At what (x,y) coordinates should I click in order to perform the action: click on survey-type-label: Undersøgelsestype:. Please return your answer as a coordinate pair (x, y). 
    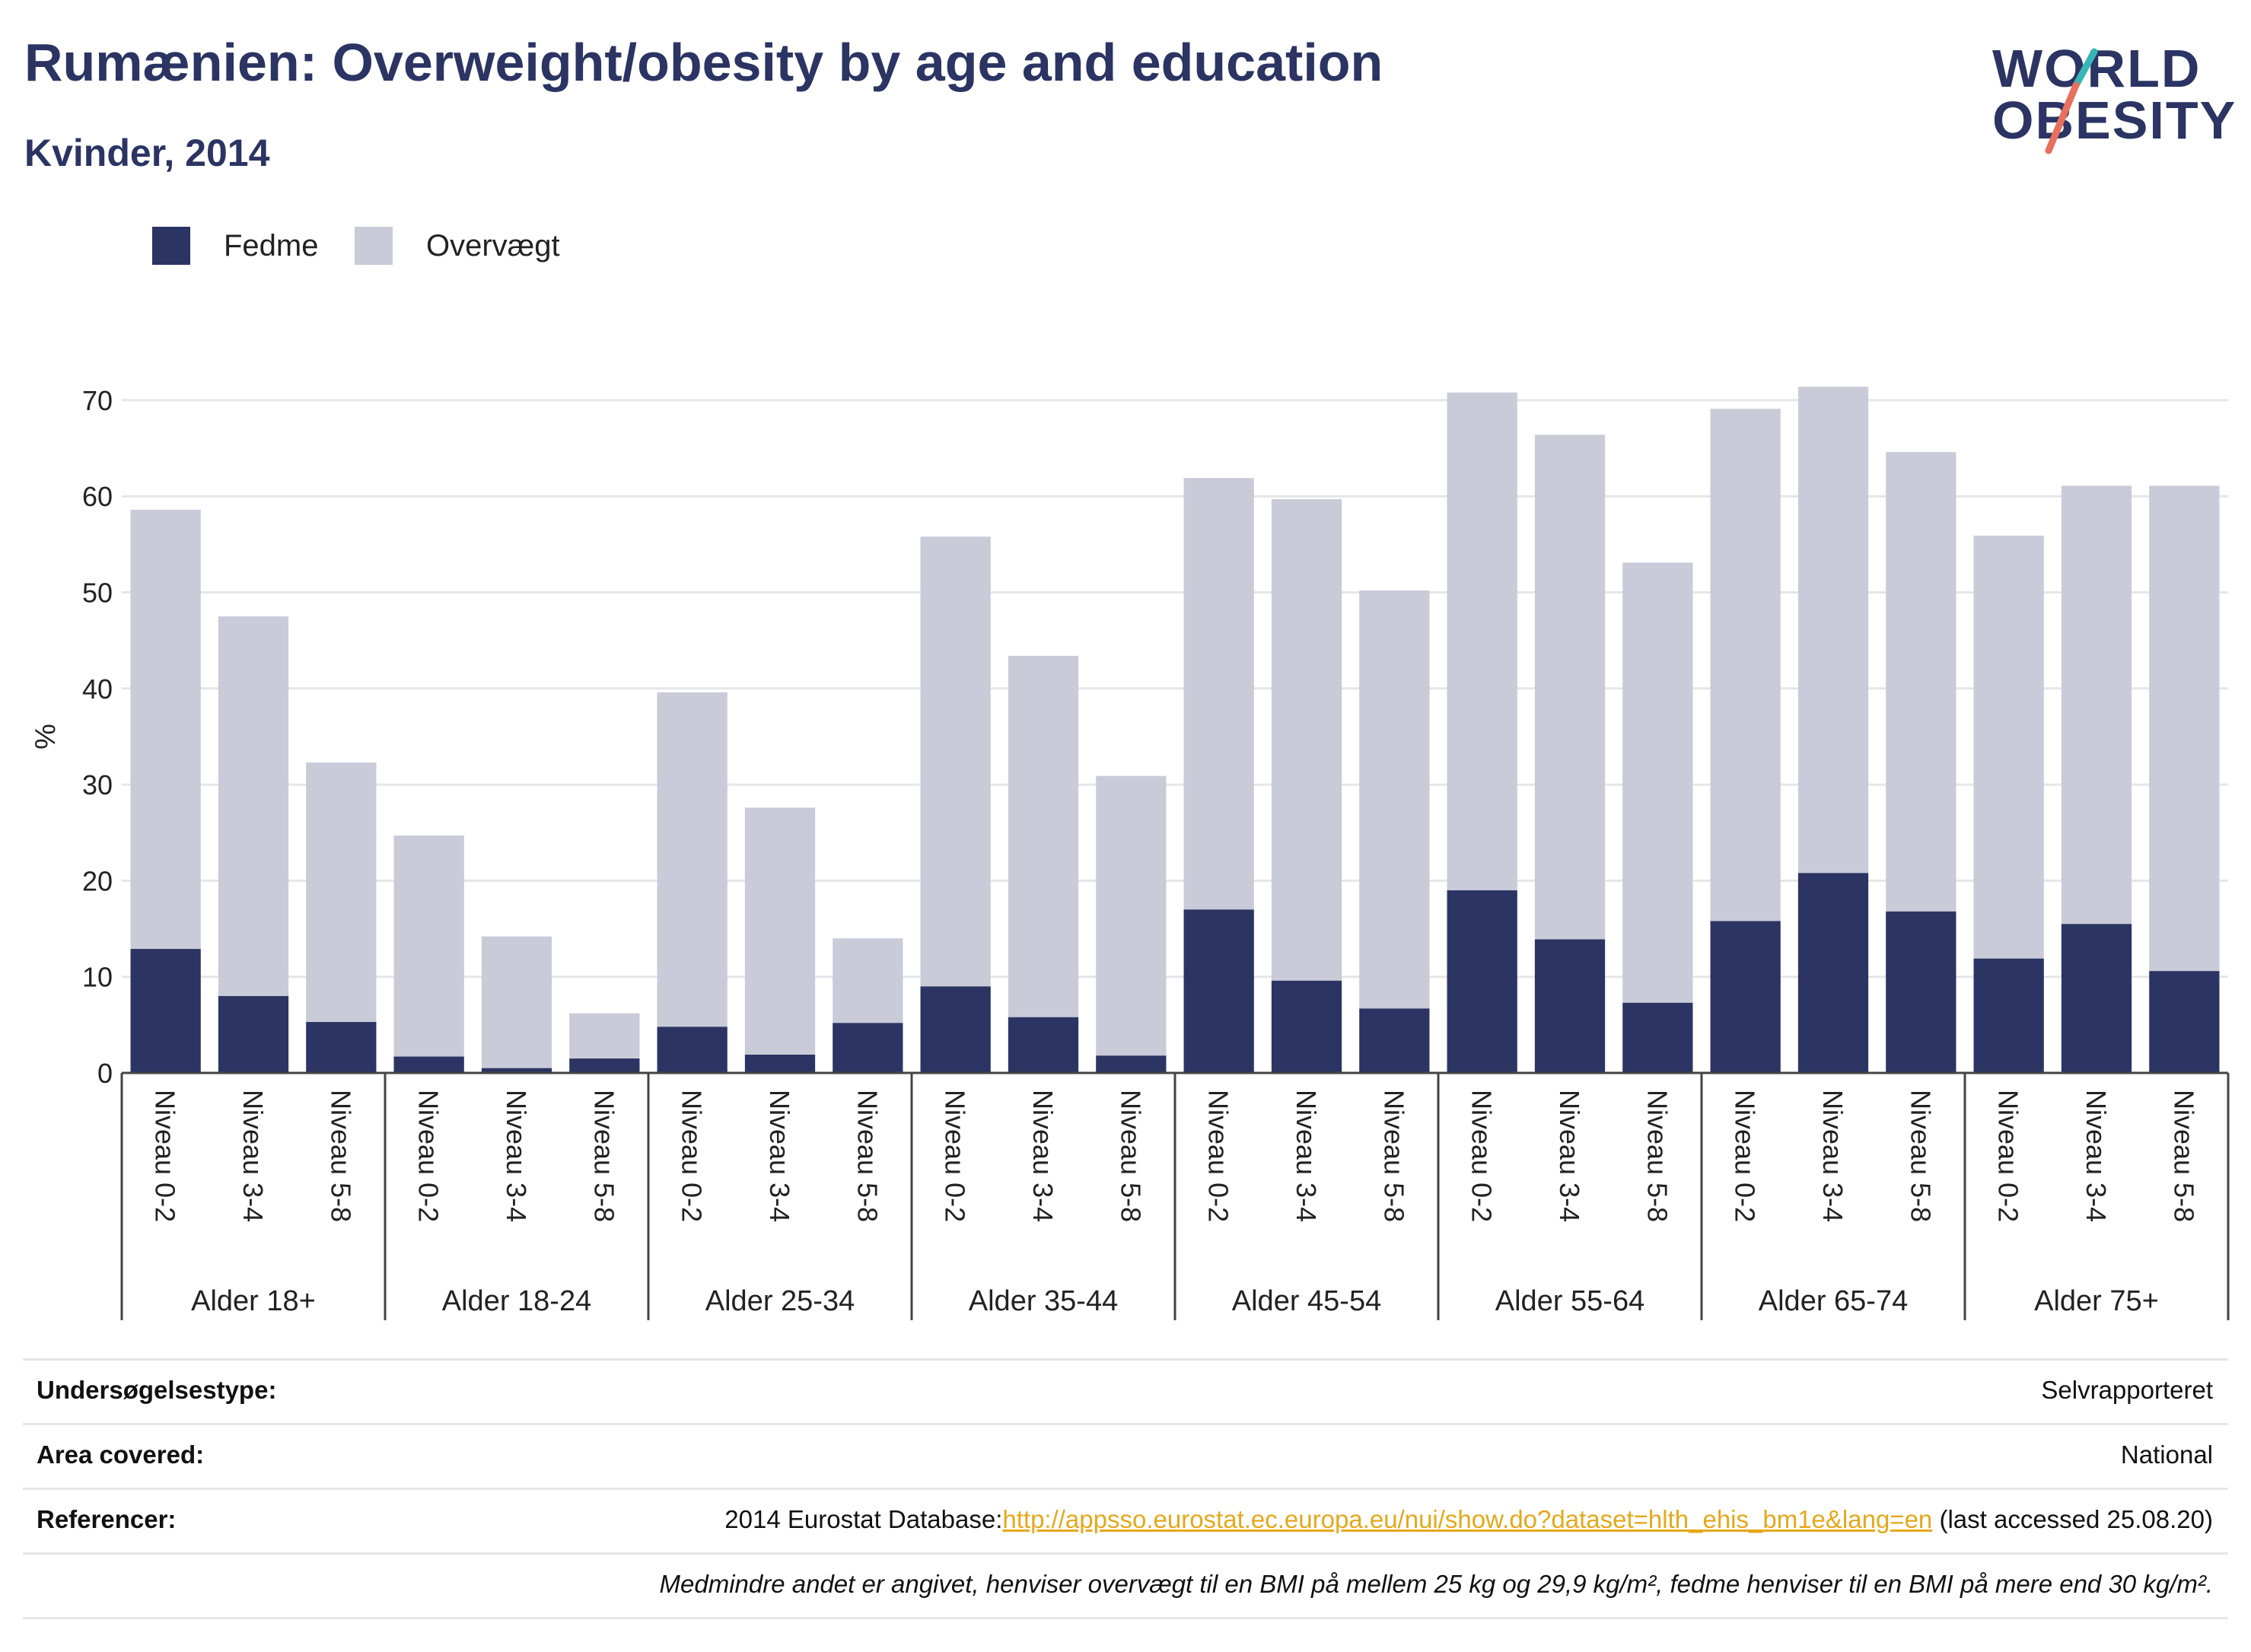
    Looking at the image, I should click on (157, 1390).